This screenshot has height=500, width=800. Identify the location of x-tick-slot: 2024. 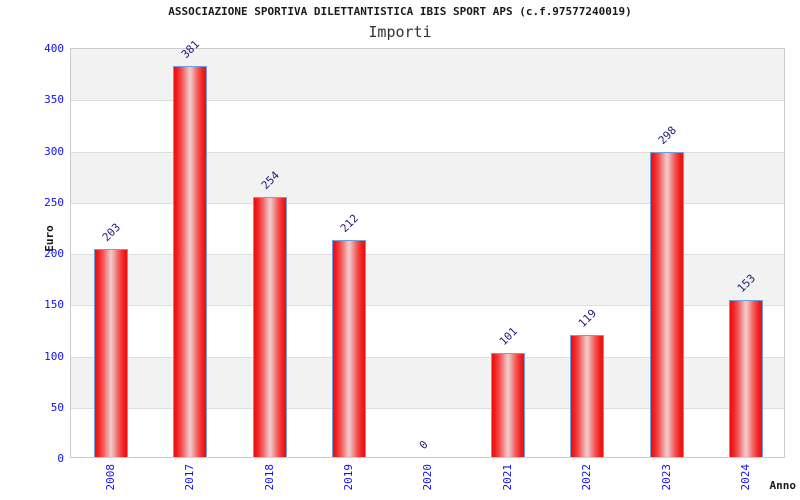
(745, 481).